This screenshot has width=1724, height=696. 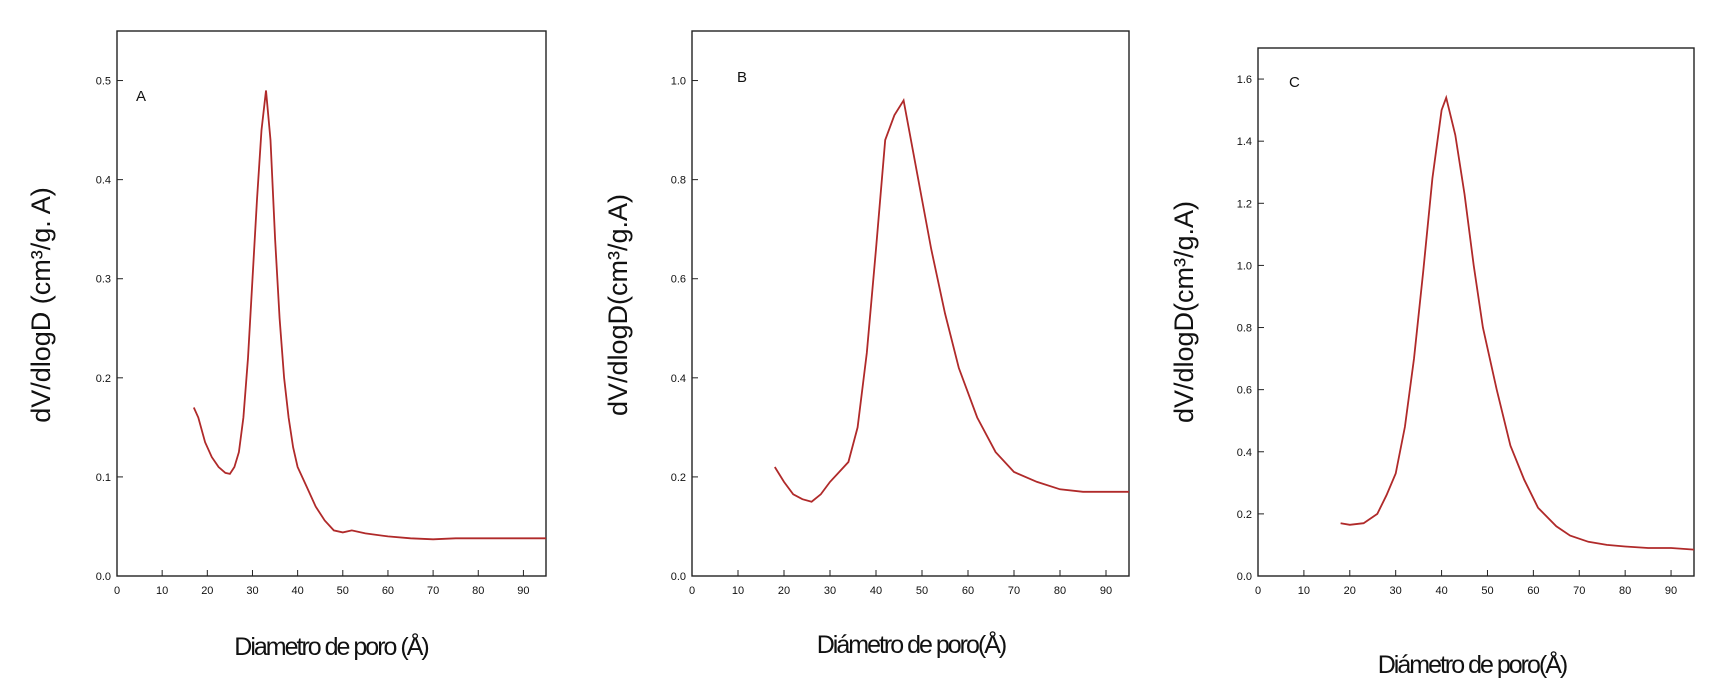 What do you see at coordinates (1244, 204) in the screenshot?
I see `y-tick-label: 1.2` at bounding box center [1244, 204].